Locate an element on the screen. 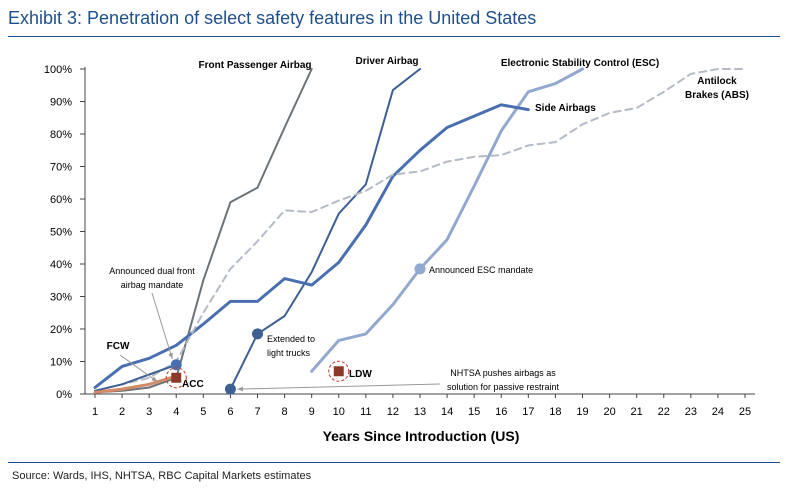 The width and height of the screenshot is (786, 501). arrow-dual-front-mandate-head is located at coordinates (170, 355).